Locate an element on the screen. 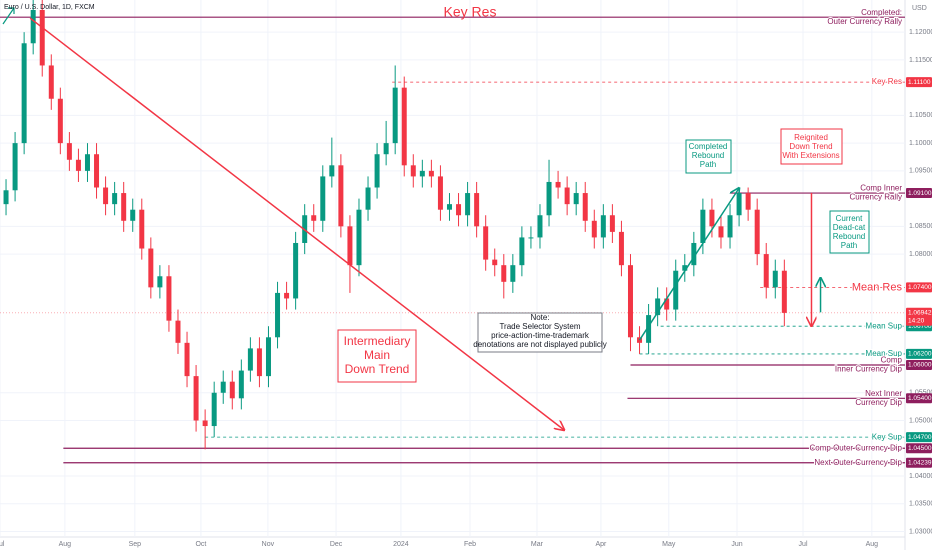 This screenshot has width=932, height=550. level-label: Mean Res is located at coordinates (877, 287).